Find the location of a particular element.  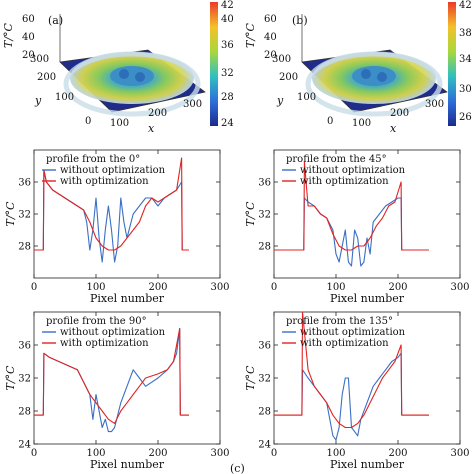

legend-title: profile from the 0° is located at coordinates (93, 159).